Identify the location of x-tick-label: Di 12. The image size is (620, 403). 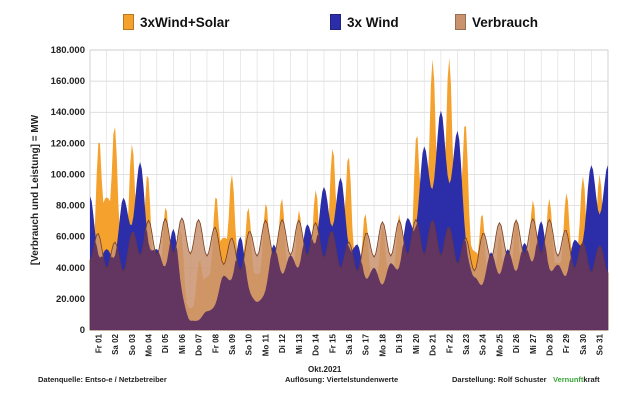
(282, 343).